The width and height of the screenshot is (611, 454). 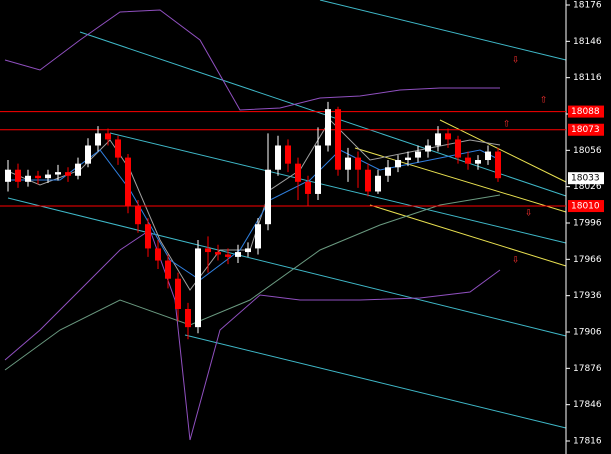 What do you see at coordinates (587, 78) in the screenshot?
I see `y-tick-label: 18116` at bounding box center [587, 78].